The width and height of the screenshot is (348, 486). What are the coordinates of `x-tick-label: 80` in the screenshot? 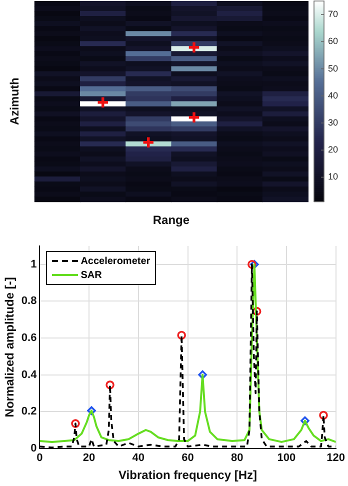 It's located at (237, 458).